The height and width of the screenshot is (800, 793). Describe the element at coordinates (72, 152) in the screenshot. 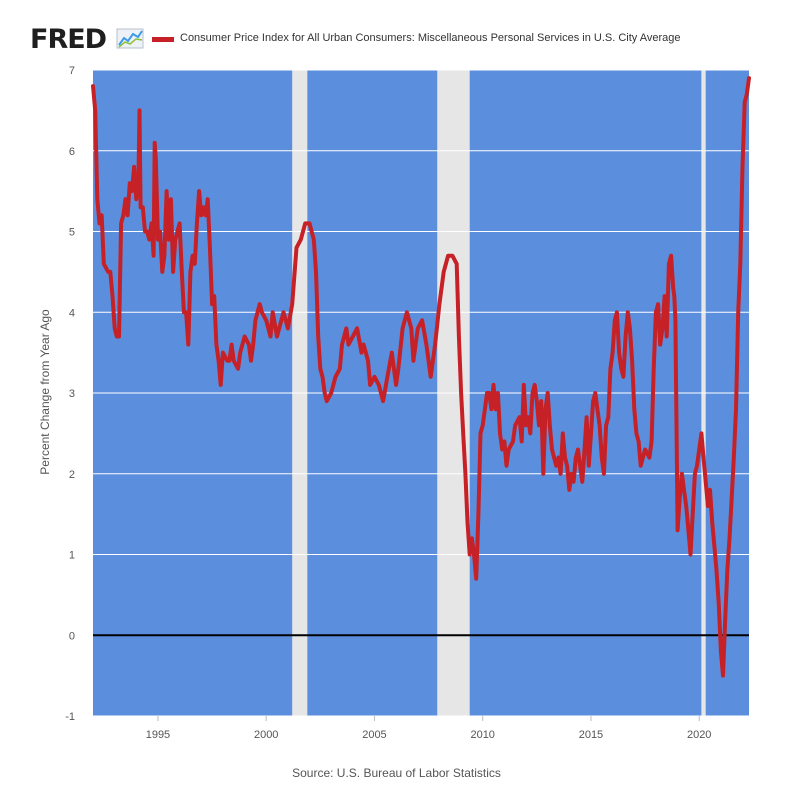

I see `y-tick-label: 6` at that location.